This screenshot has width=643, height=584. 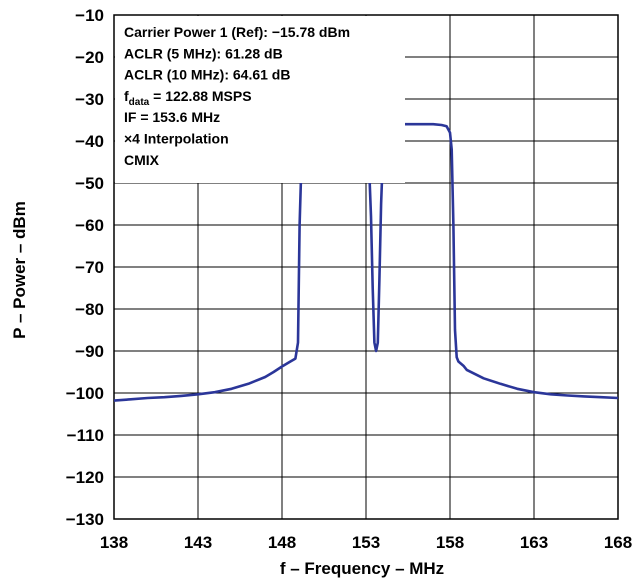 What do you see at coordinates (366, 542) in the screenshot?
I see `x-tick-label: 153` at bounding box center [366, 542].